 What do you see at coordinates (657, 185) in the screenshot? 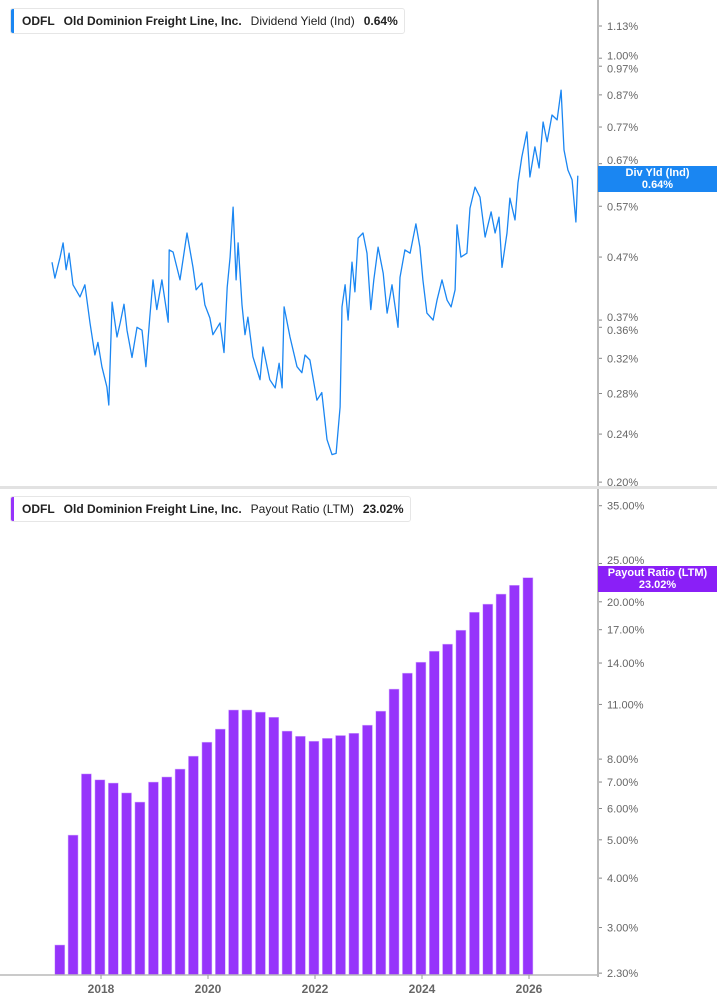
I see `tag-value: 0.64%` at bounding box center [657, 185].